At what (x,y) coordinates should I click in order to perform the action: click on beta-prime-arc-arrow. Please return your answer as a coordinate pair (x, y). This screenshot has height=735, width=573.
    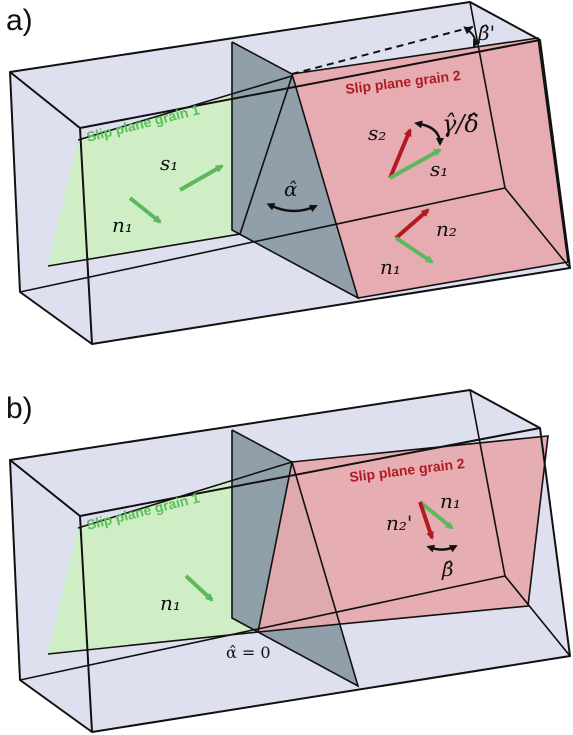
    Looking at the image, I should click on (472, 37).